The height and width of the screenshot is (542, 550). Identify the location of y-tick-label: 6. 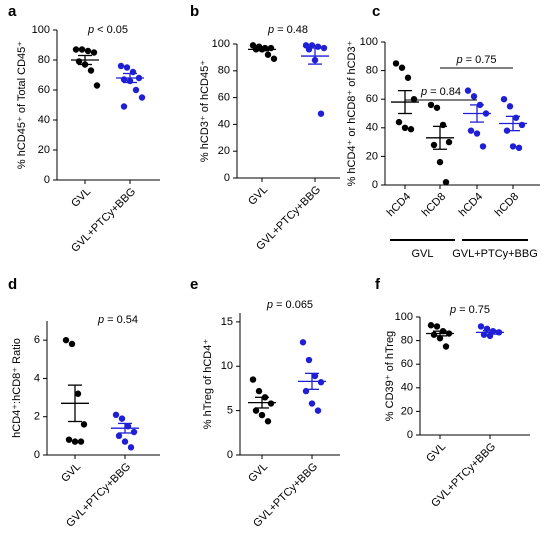
(37, 340).